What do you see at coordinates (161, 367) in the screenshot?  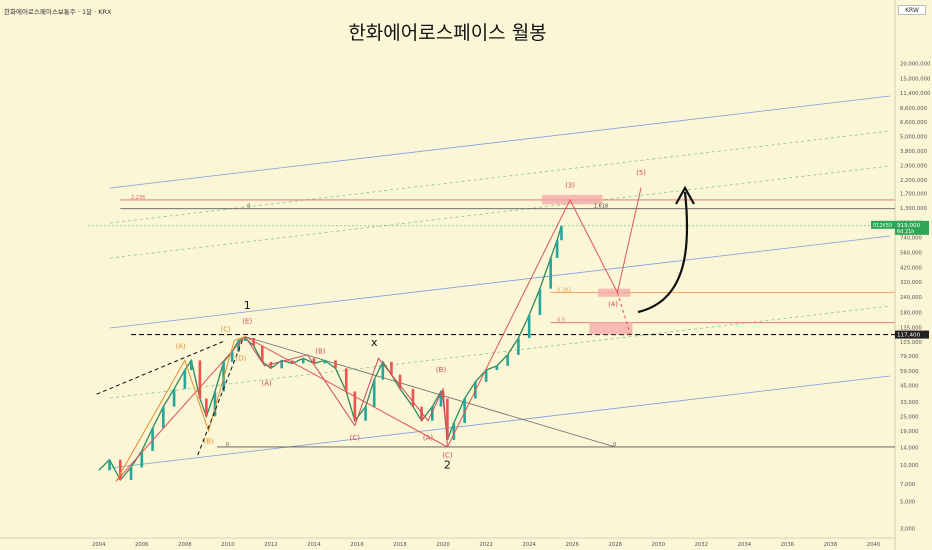 I see `dashed-resistance-line` at bounding box center [161, 367].